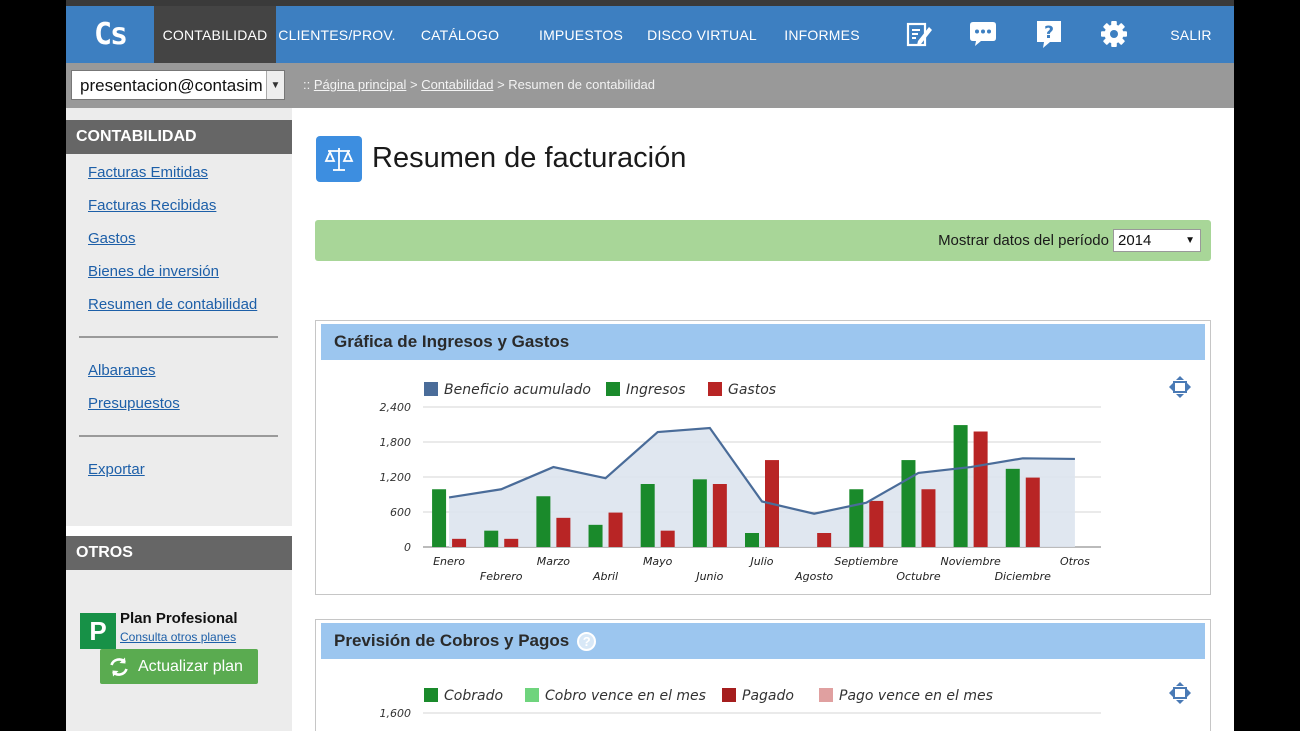 The width and height of the screenshot is (1300, 731). What do you see at coordinates (768, 696) in the screenshot?
I see `legend-label: Pagado` at bounding box center [768, 696].